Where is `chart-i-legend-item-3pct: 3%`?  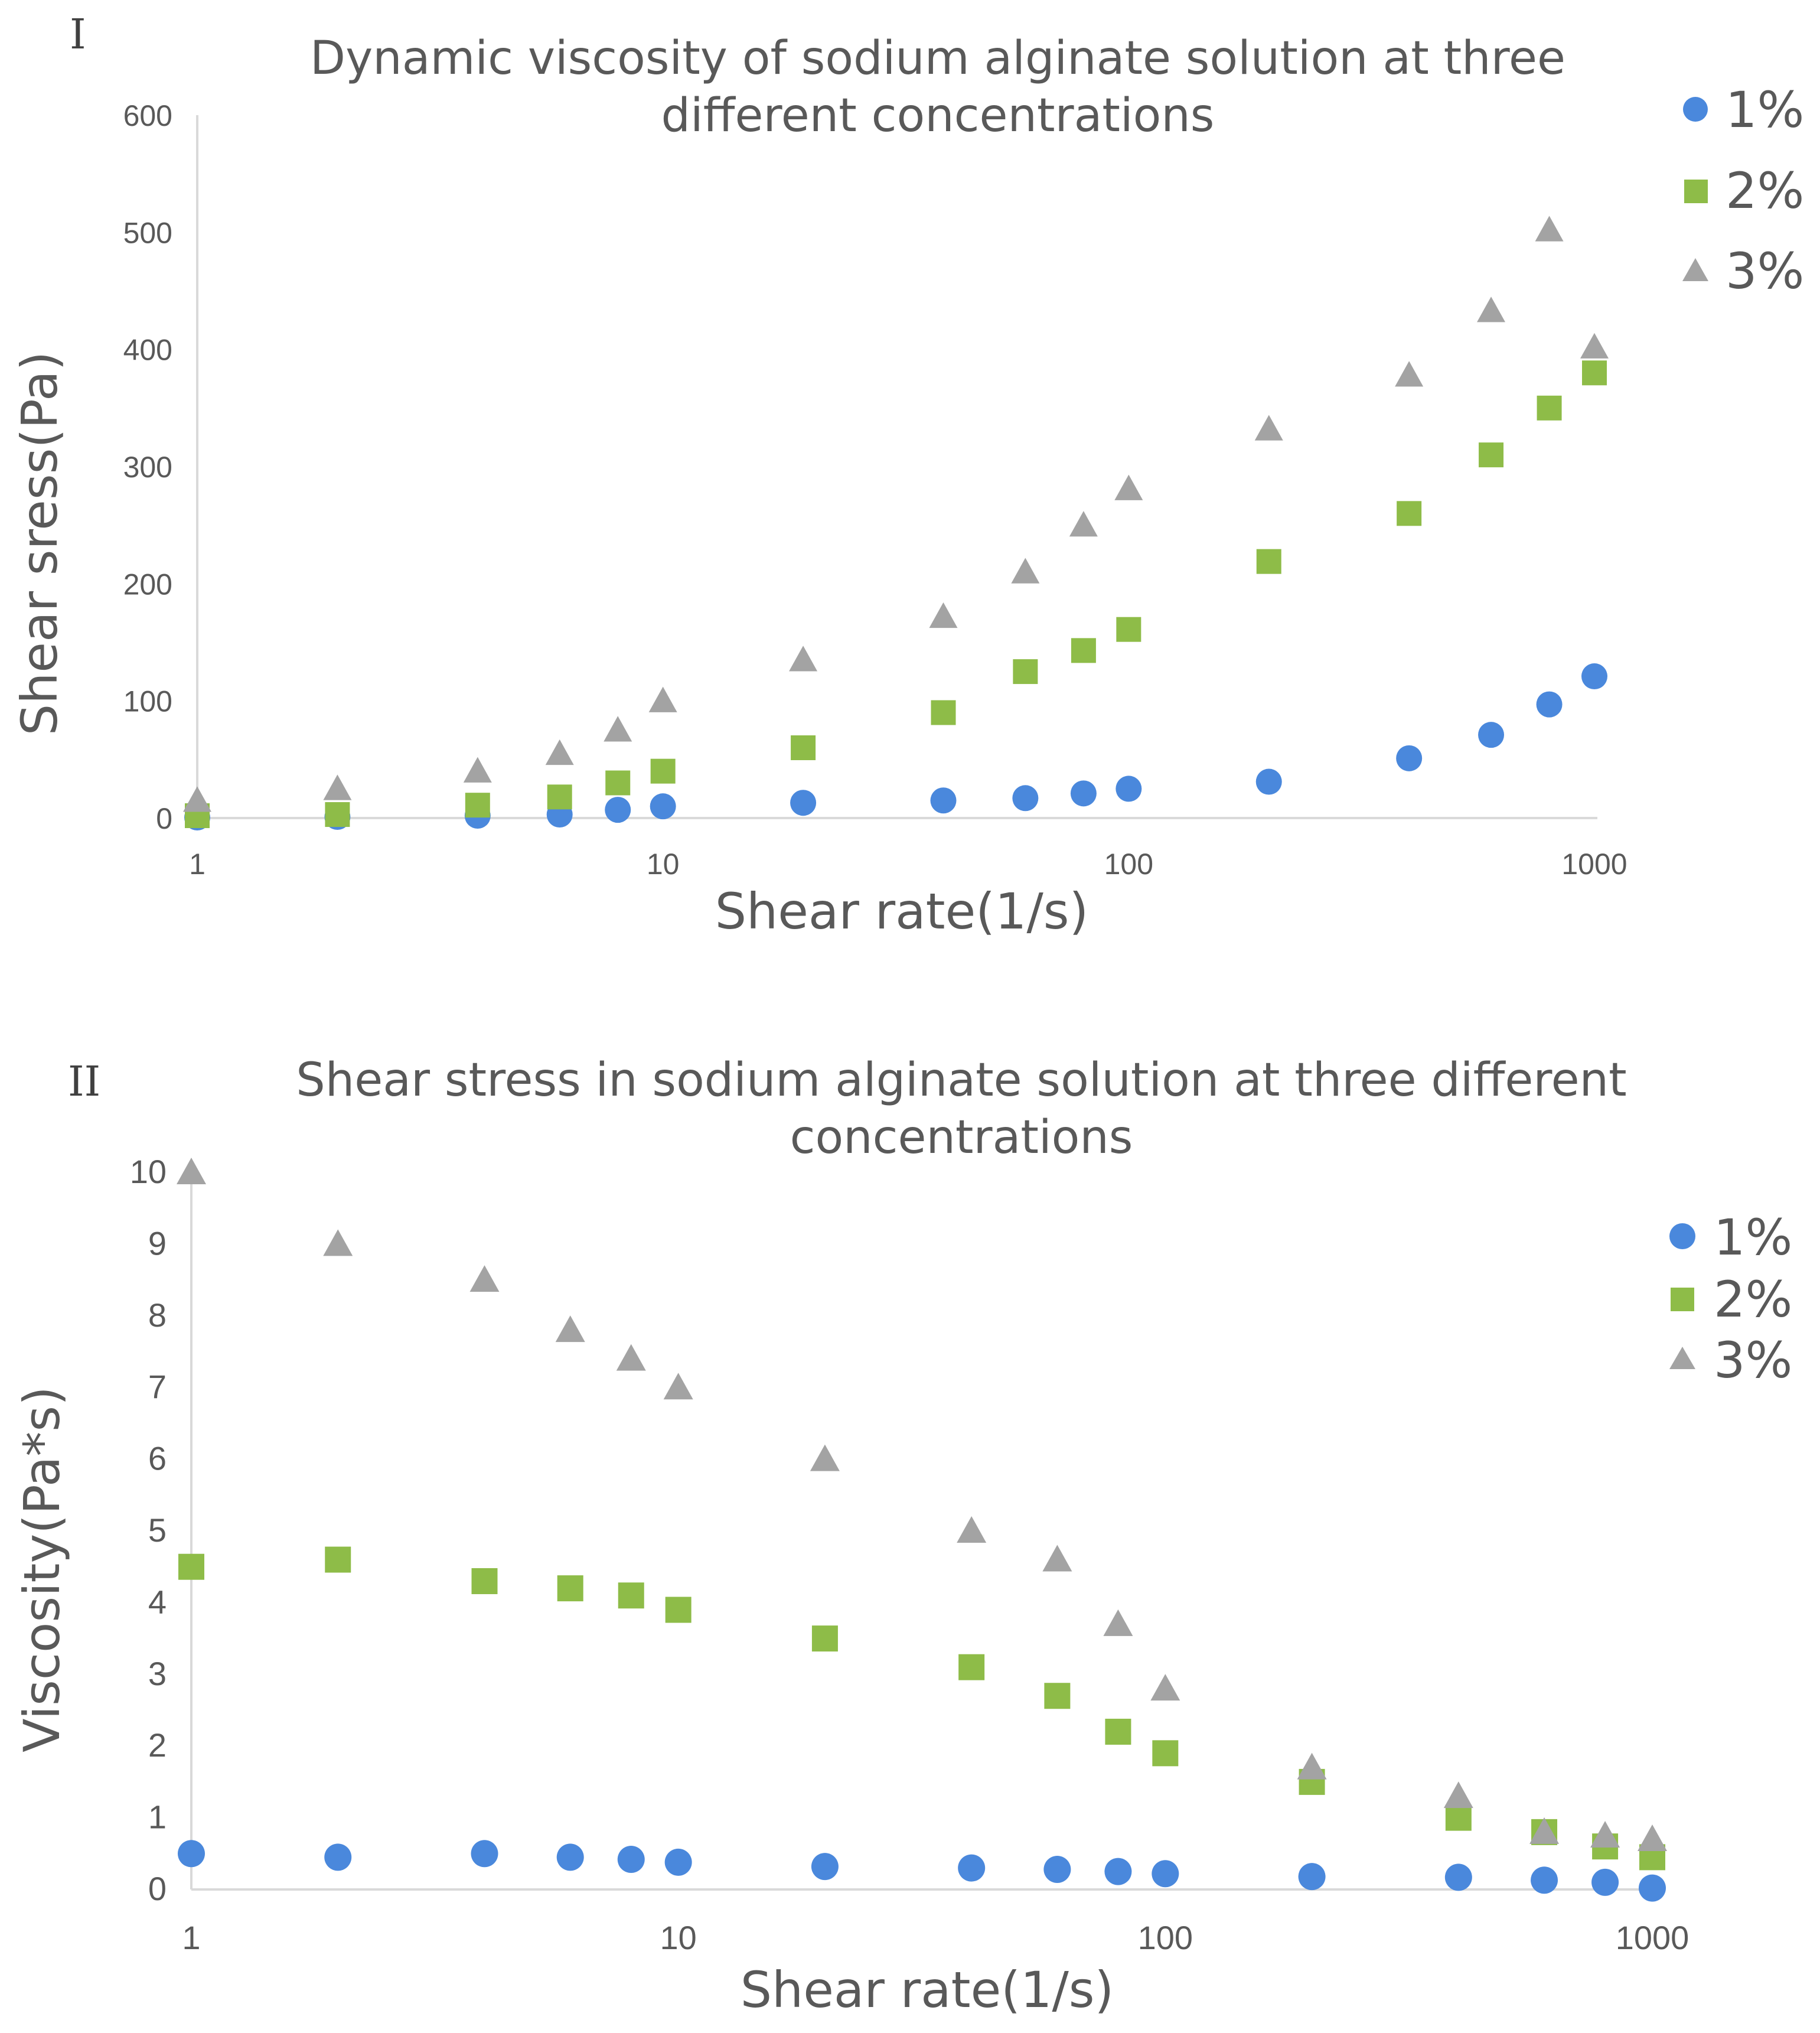 chart-i-legend-item-3pct: 3% is located at coordinates (1743, 271).